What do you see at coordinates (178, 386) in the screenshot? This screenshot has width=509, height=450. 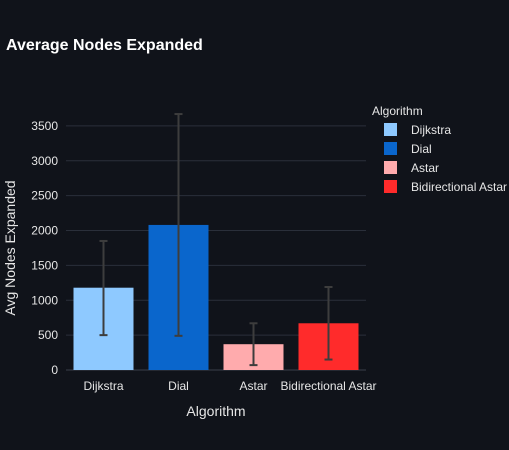 I see `x-tick-label-dial: Dial` at bounding box center [178, 386].